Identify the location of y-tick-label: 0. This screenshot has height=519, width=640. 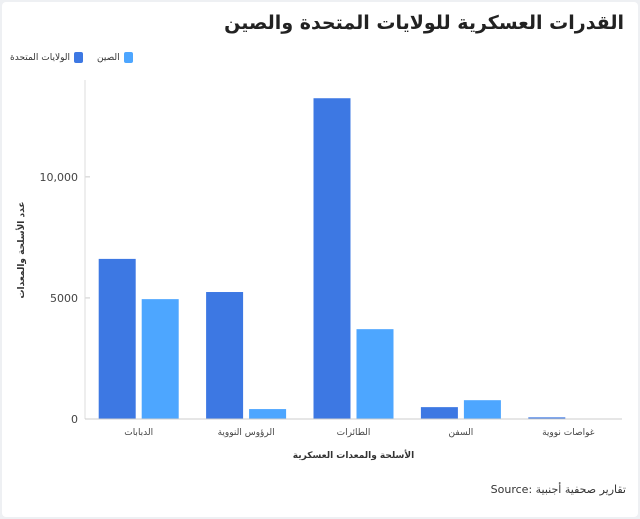
(74, 419).